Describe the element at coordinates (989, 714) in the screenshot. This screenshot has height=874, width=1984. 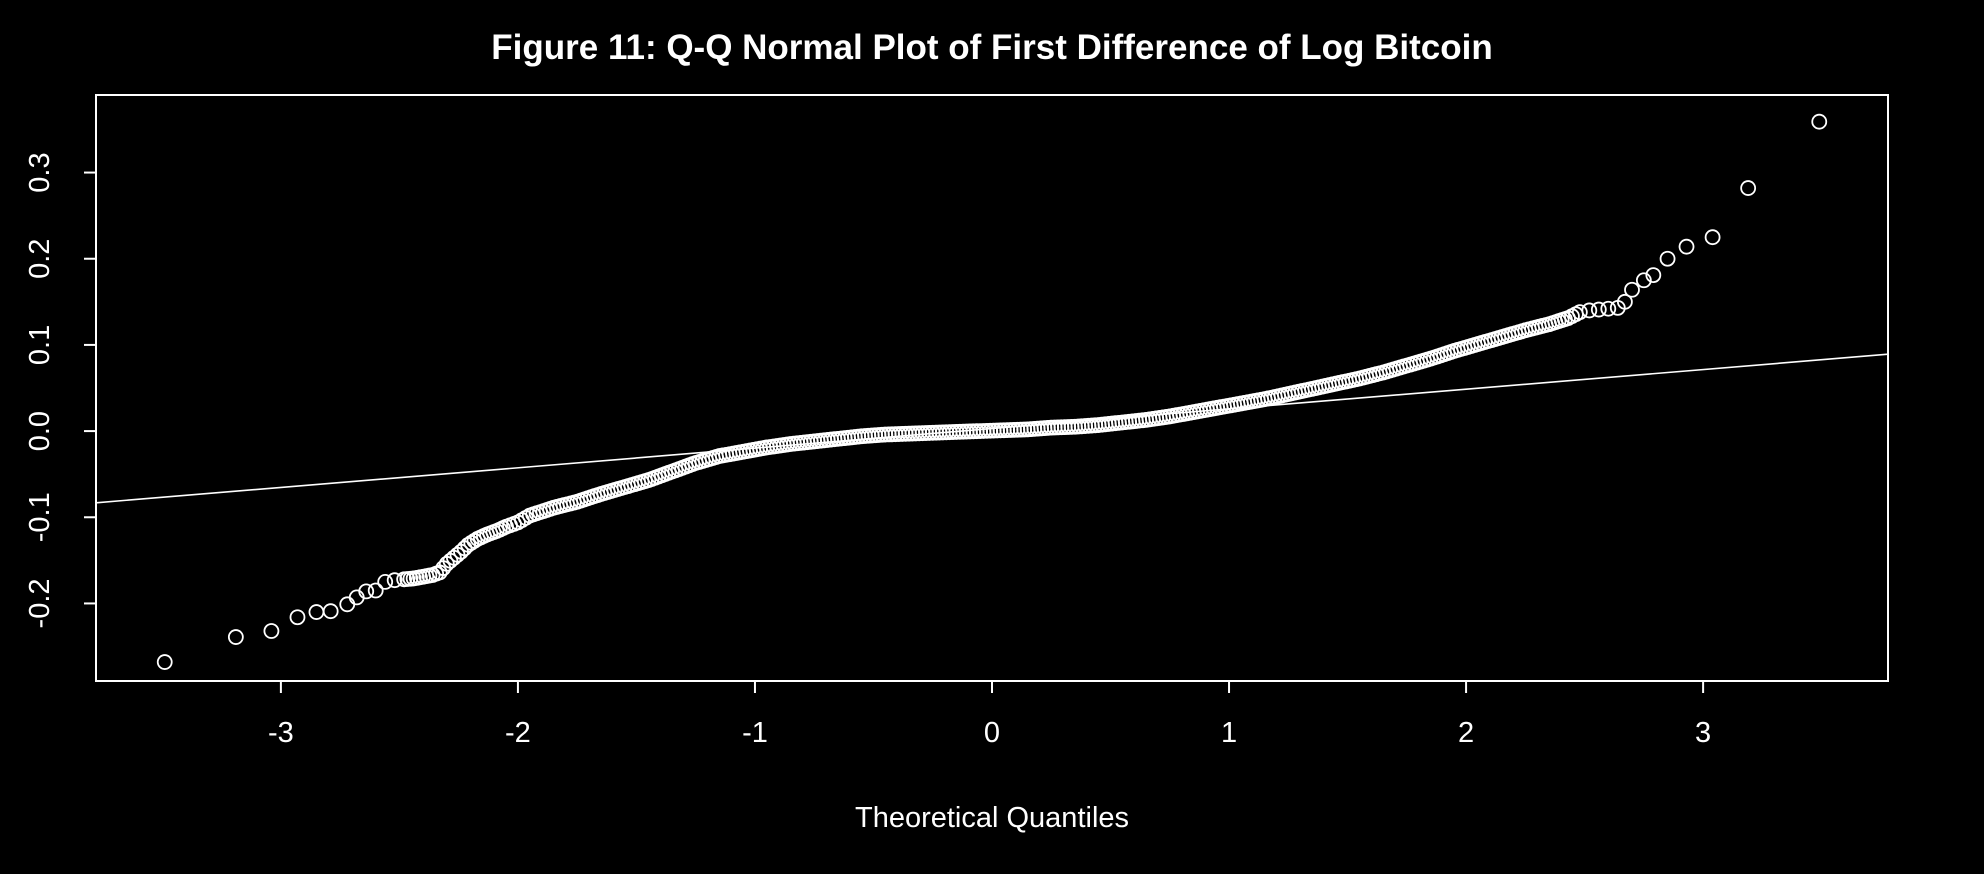
I see `x-axis: -3 -2 -1 0 1 2 3` at that location.